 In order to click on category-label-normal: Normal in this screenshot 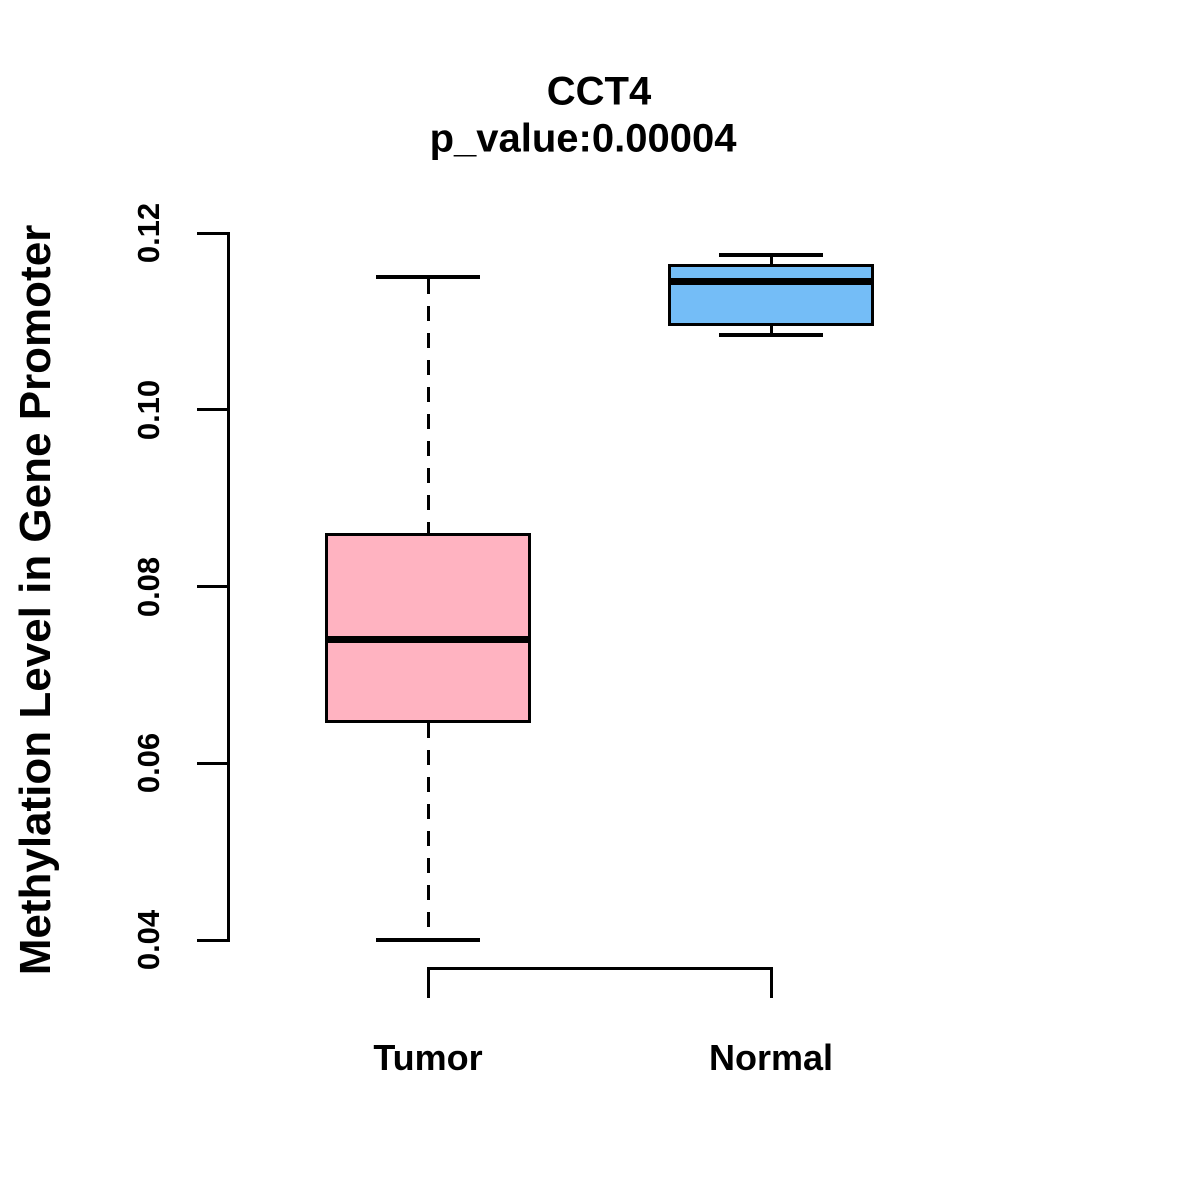, I will do `click(771, 1057)`.